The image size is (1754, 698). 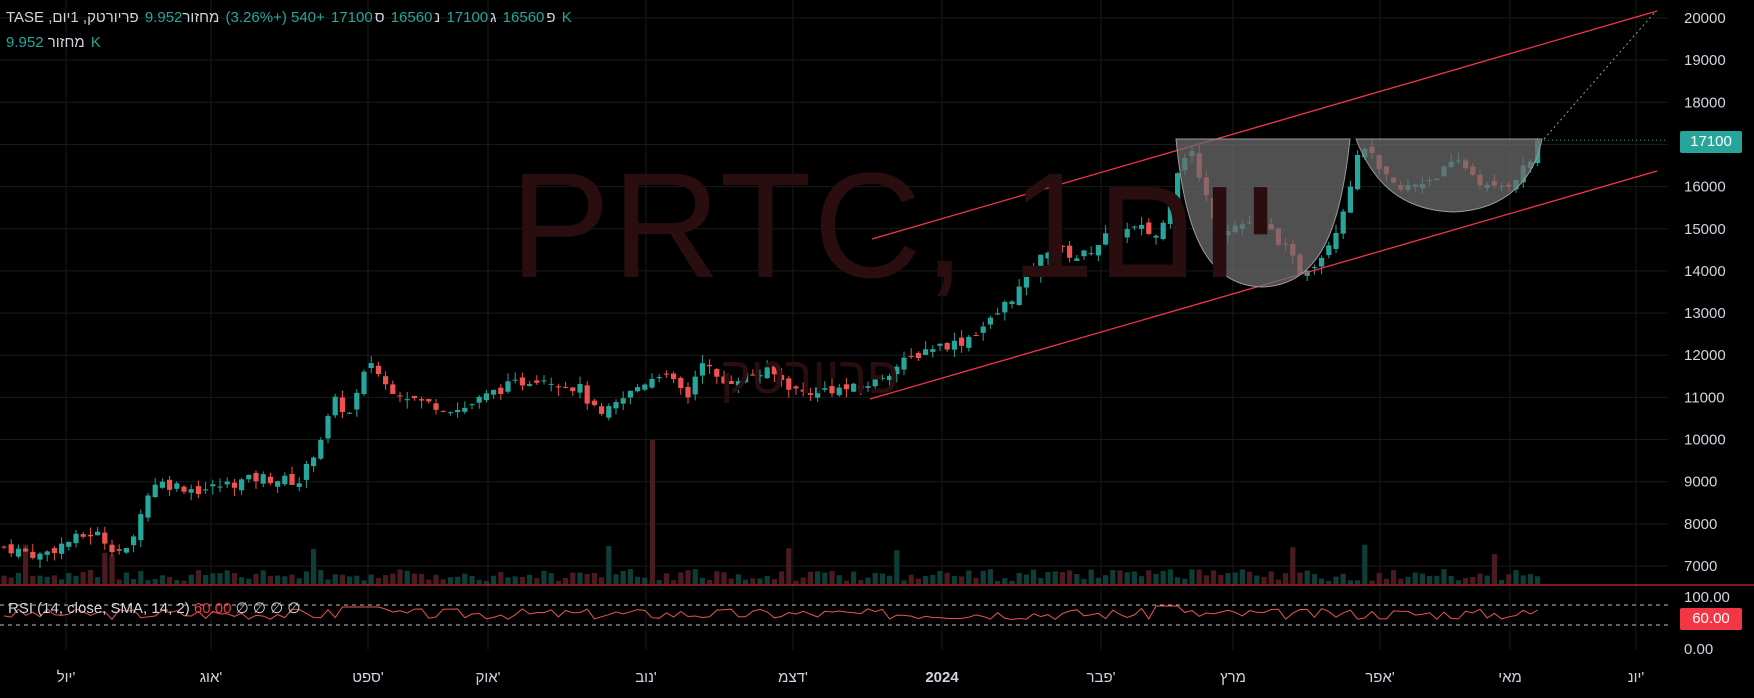 I want to click on price-tick-label: 15000, so click(x=1705, y=229).